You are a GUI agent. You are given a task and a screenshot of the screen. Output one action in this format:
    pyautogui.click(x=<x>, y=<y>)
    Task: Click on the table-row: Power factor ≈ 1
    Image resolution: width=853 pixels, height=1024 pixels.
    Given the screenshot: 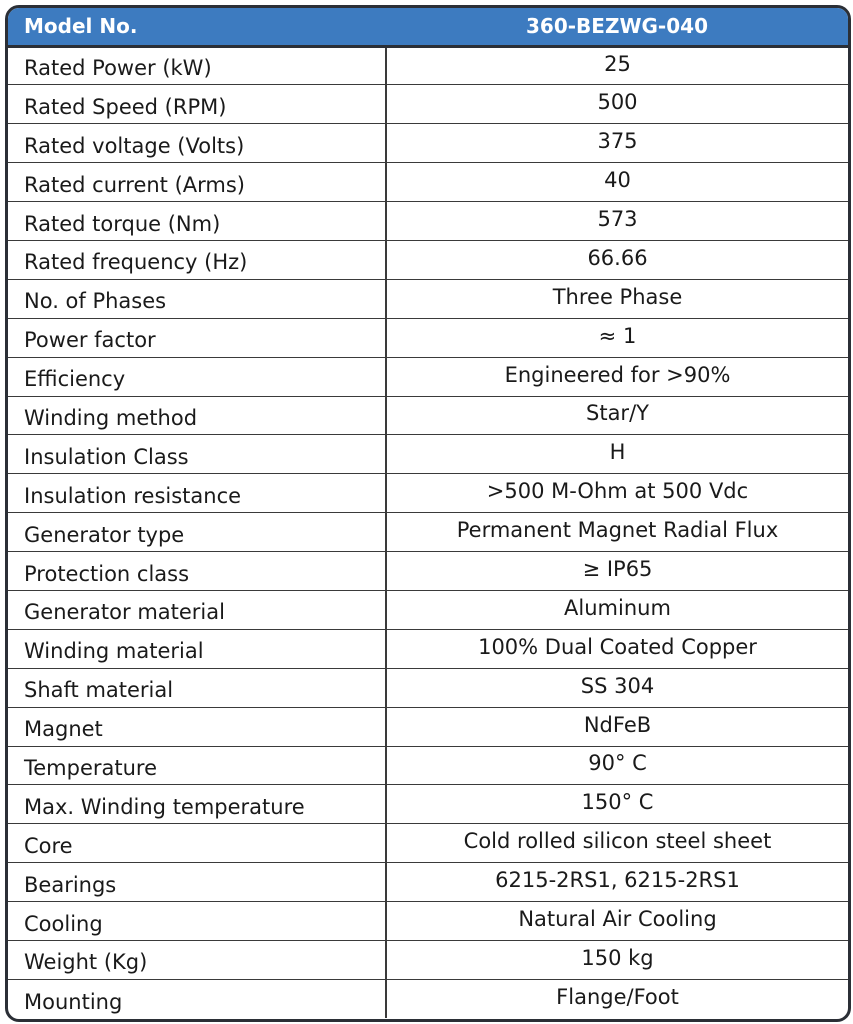 What is the action you would take?
    pyautogui.click(x=428, y=337)
    